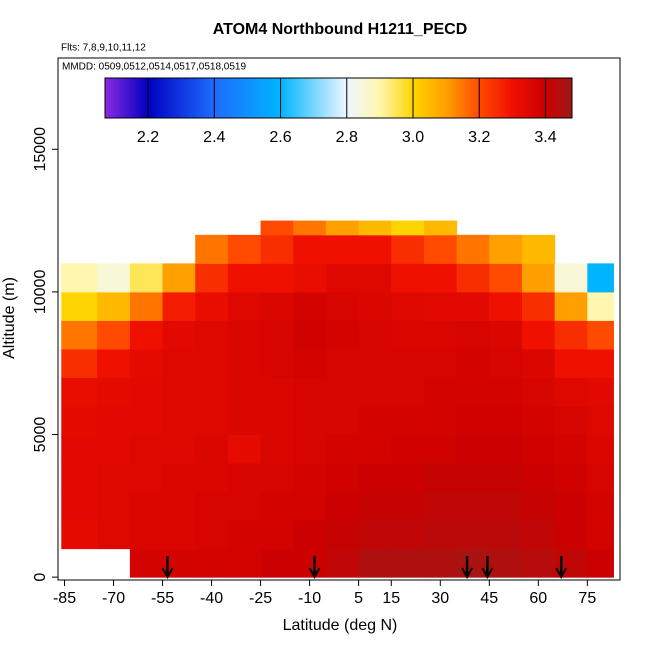  What do you see at coordinates (40, 292) in the screenshot?
I see `y-tick-label: 10000` at bounding box center [40, 292].